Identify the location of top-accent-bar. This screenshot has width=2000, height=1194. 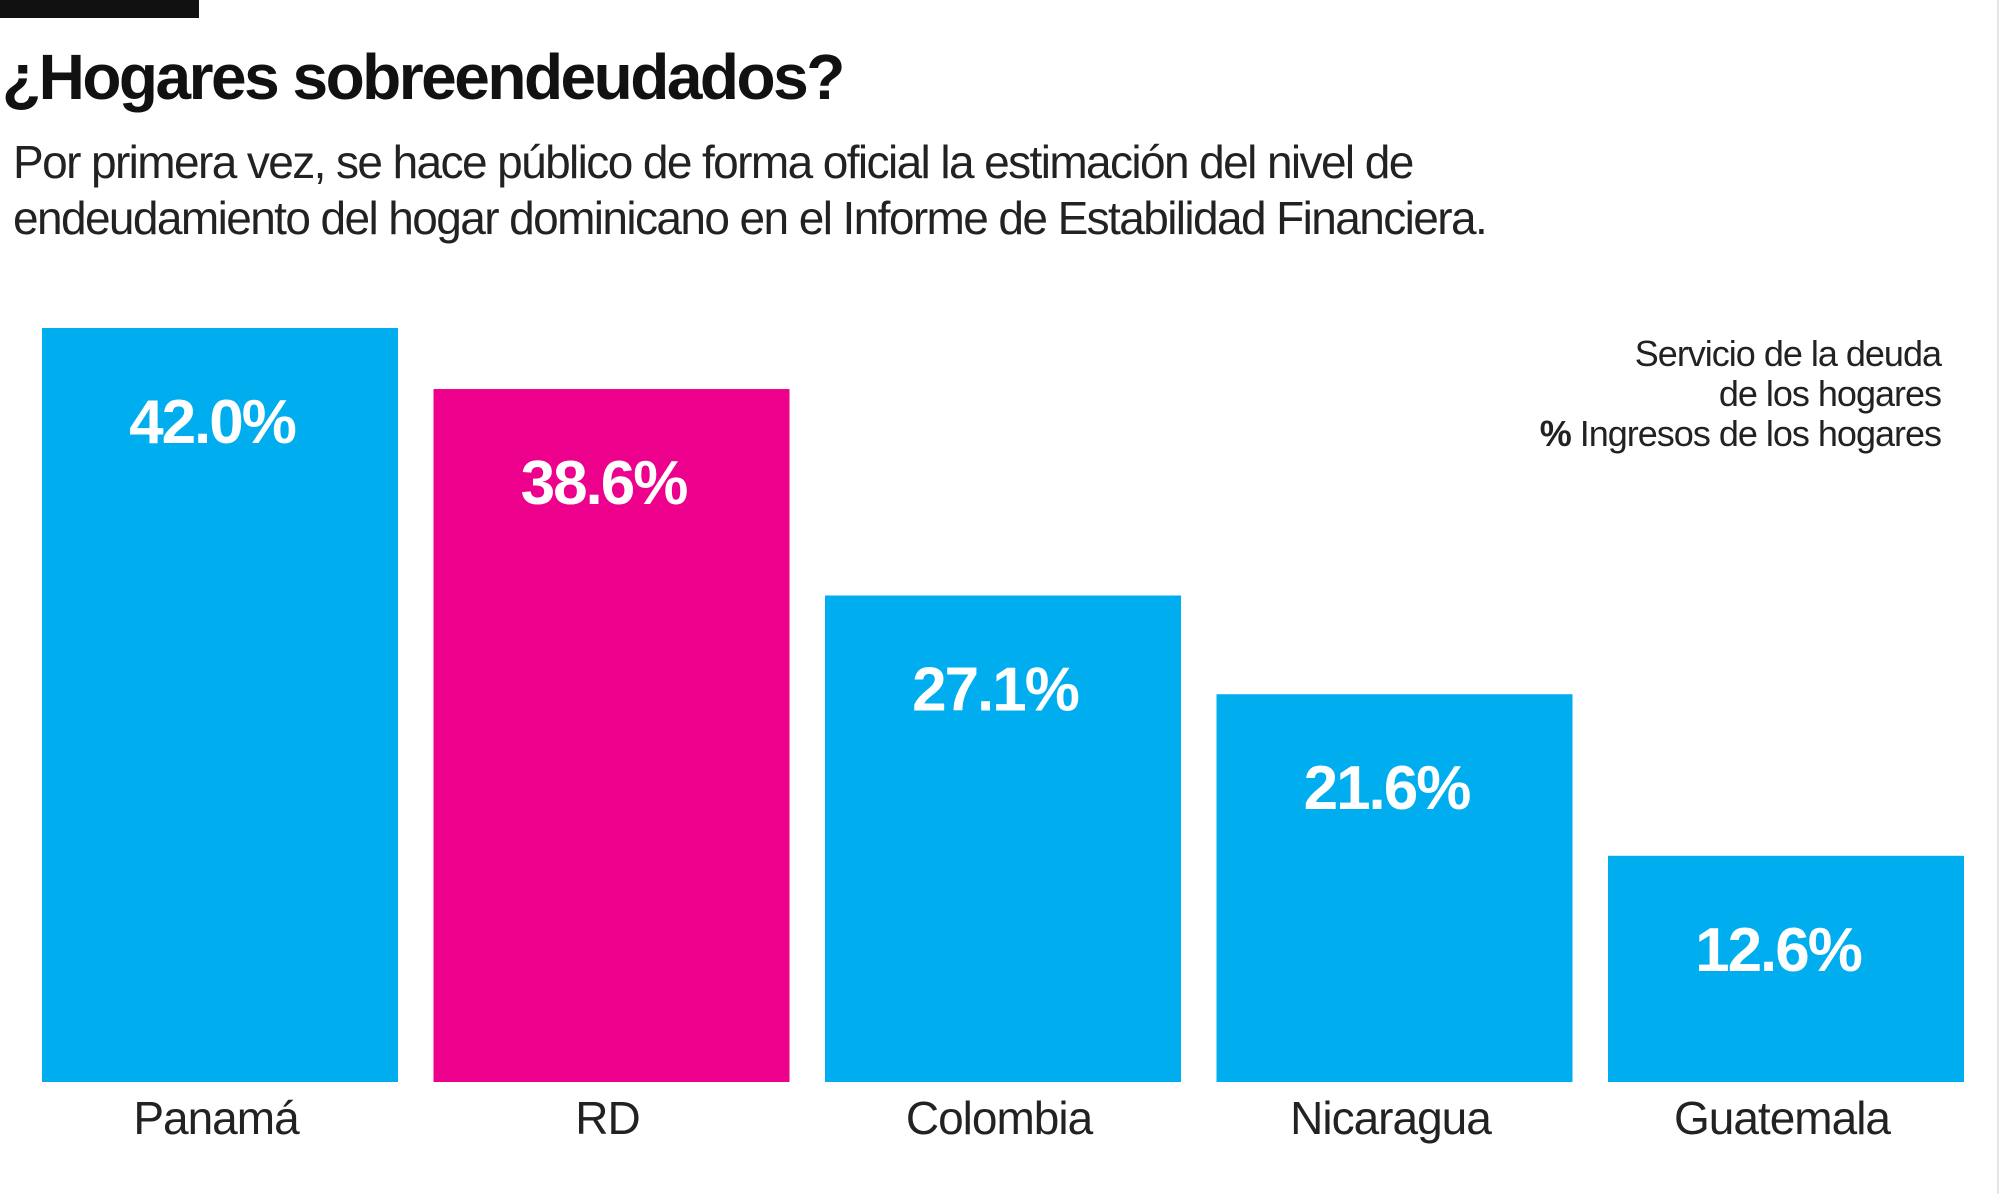
(99, 9).